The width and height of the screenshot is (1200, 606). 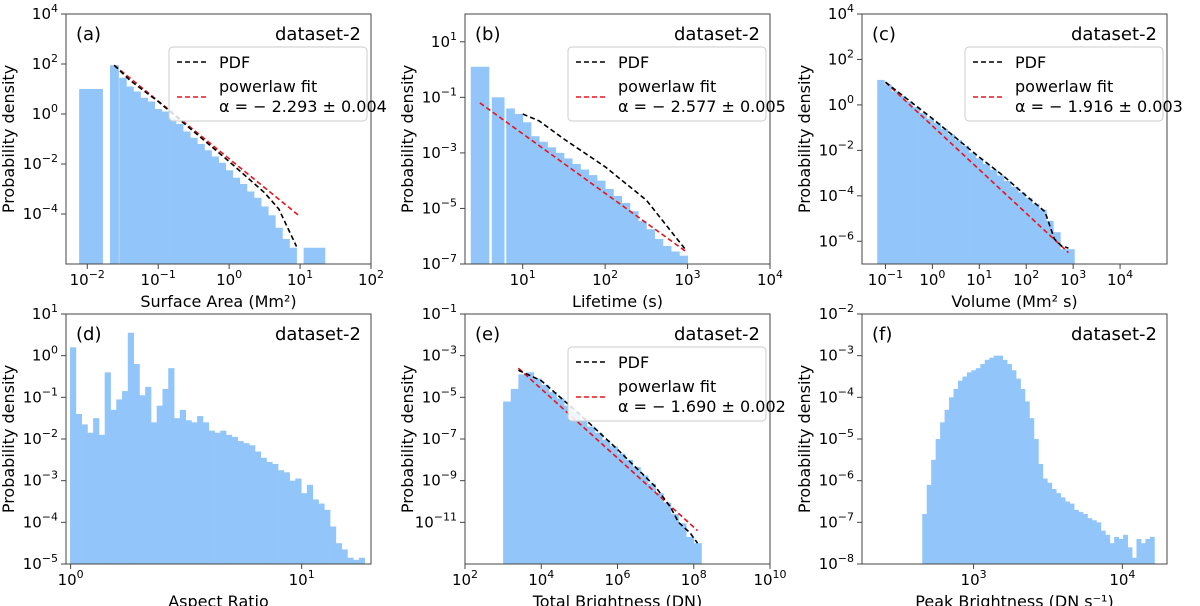 I want to click on legend-fit-label: powerlaw fit, so click(x=268, y=86).